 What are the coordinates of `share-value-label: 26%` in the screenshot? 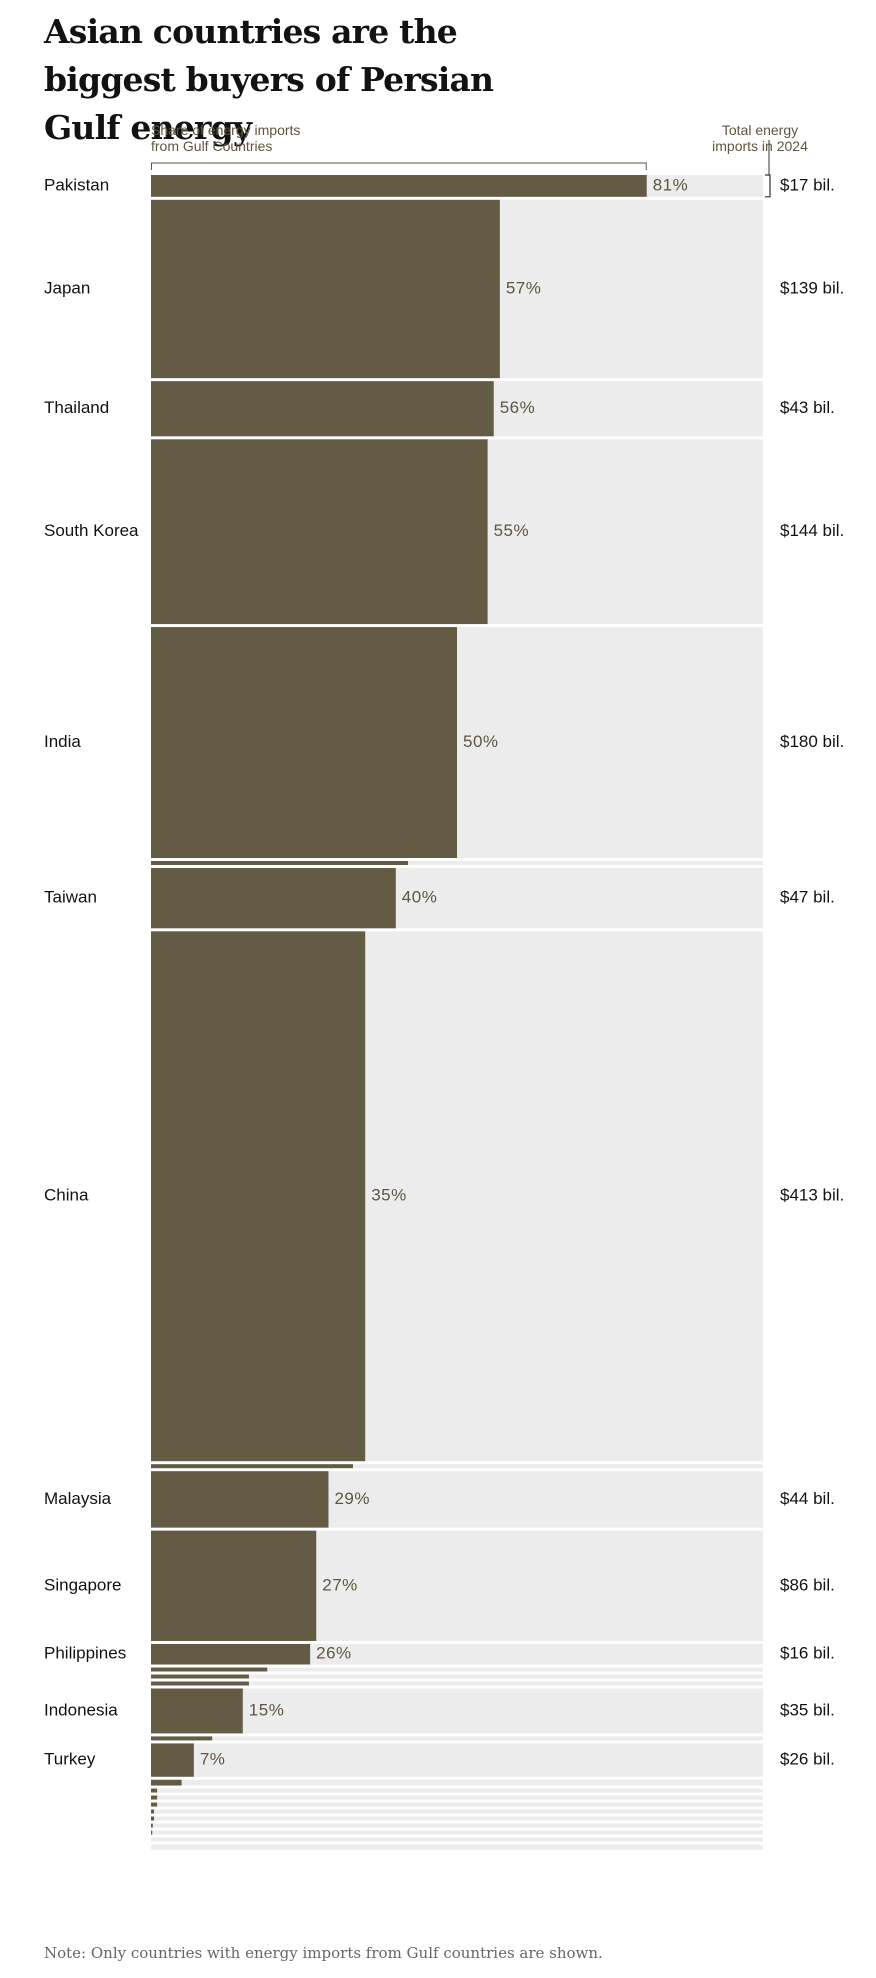 It's located at (334, 1653).